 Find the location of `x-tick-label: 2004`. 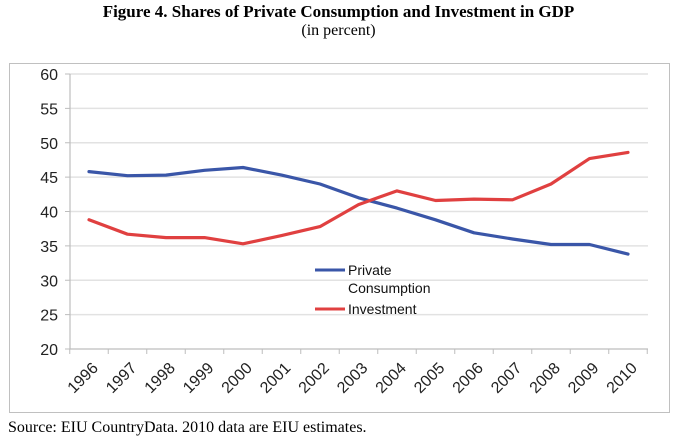

x-tick-label: 2004 is located at coordinates (391, 378).